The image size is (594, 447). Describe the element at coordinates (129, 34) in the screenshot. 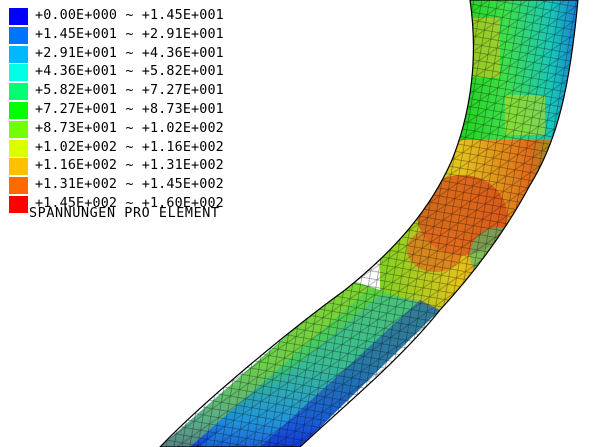

I see `legend-range-label: +1.45E+001 ~ +2.91E+001` at that location.